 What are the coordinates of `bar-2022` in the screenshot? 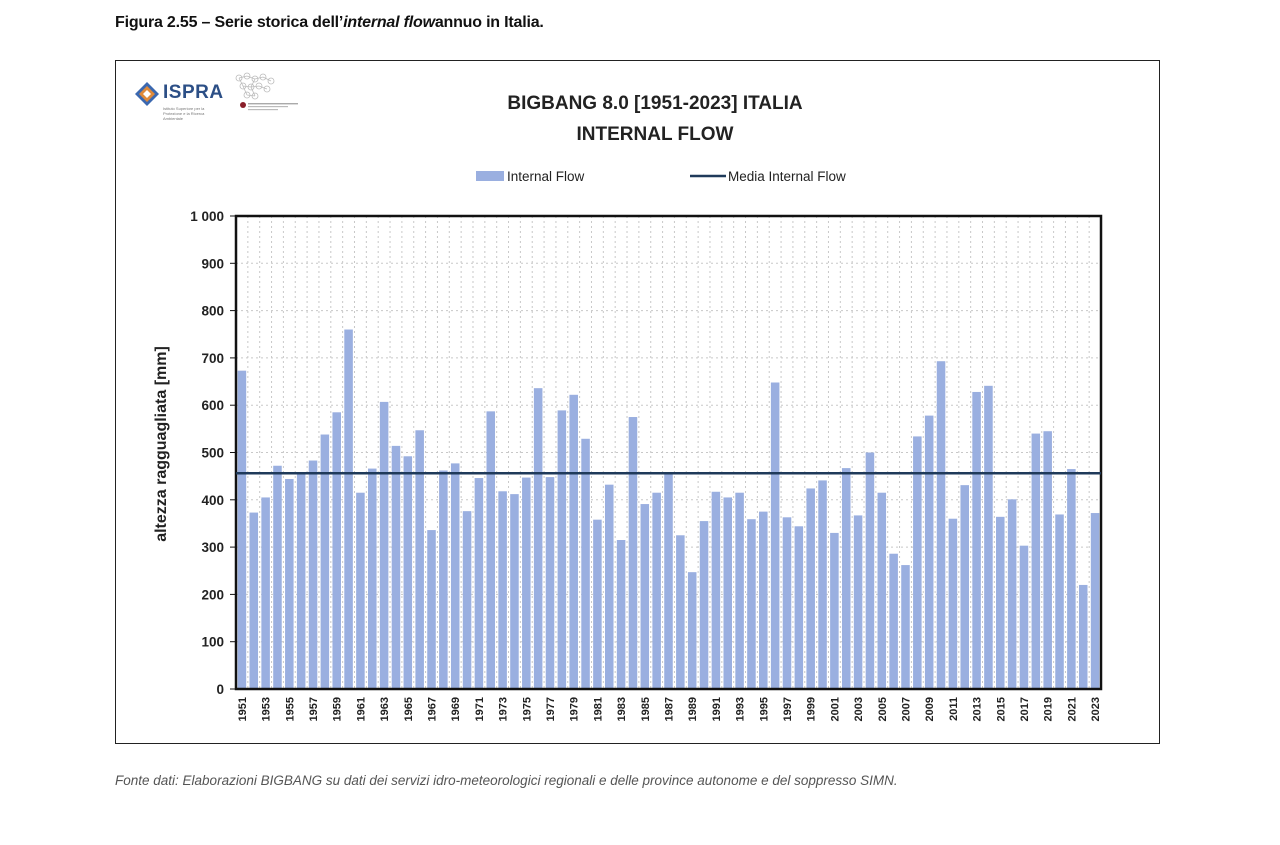 It's located at (1083, 636).